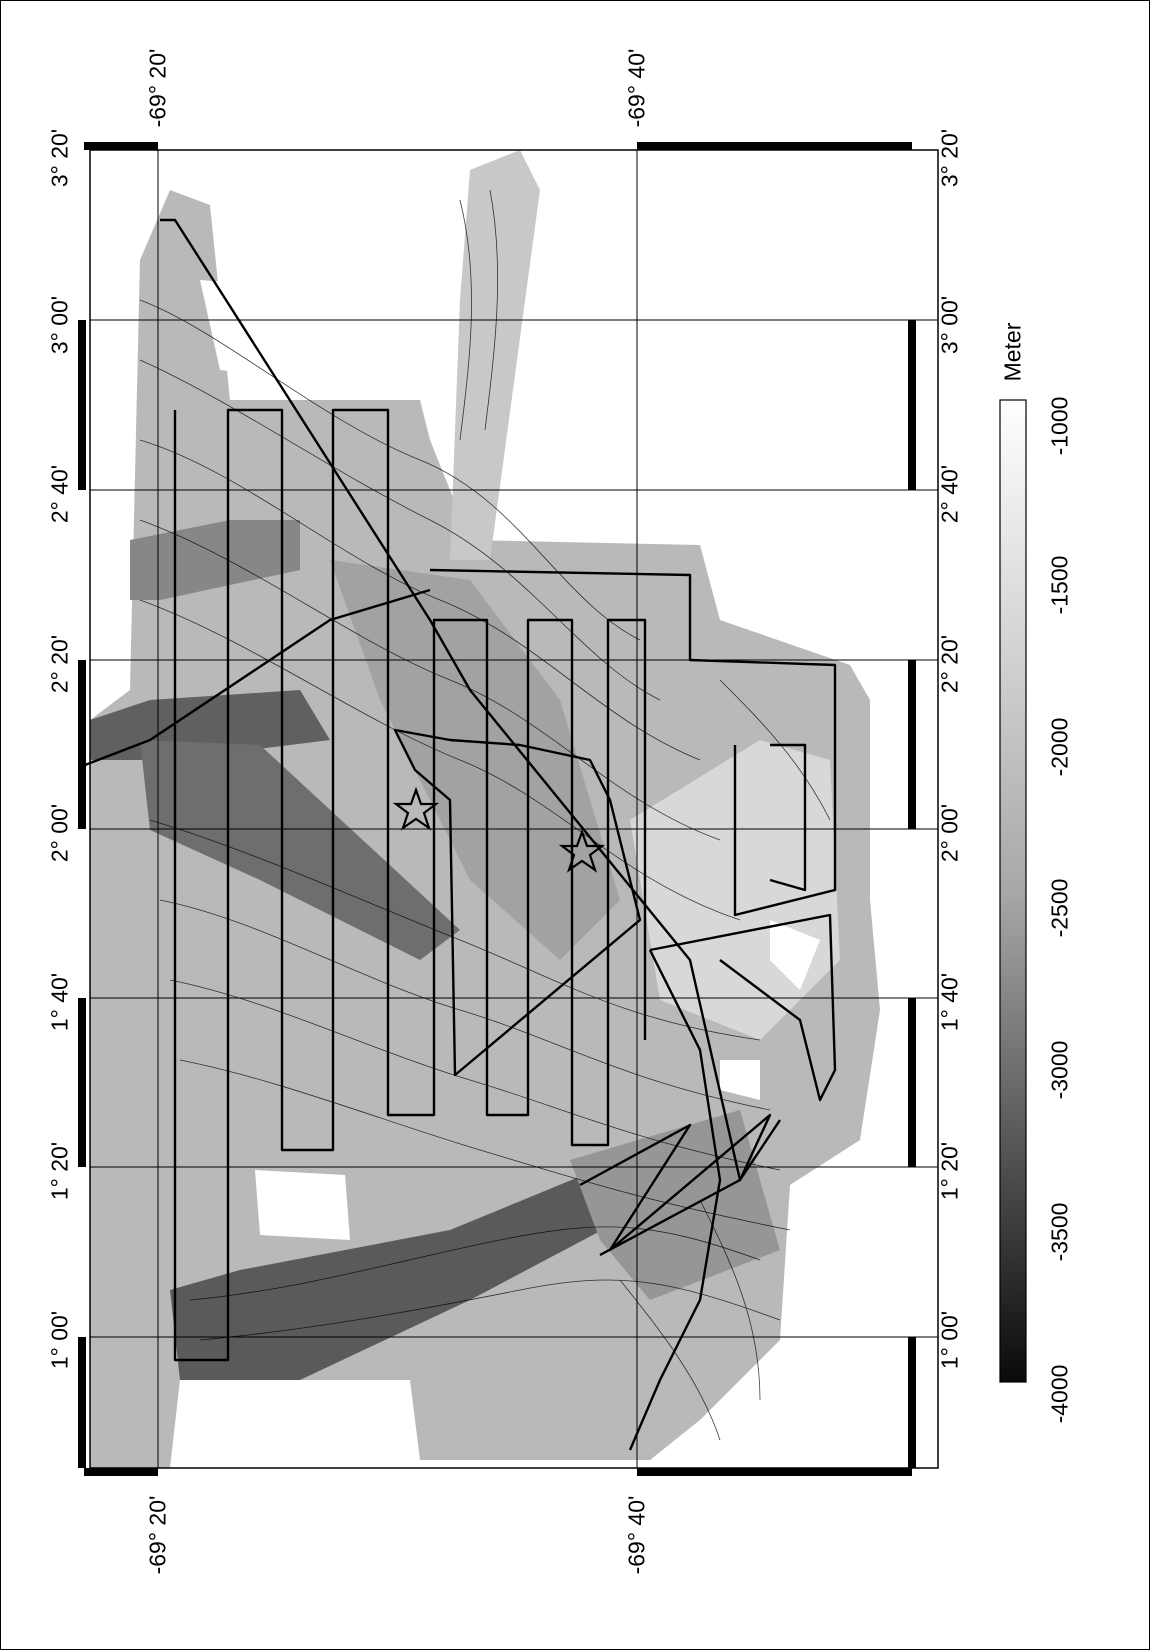  Describe the element at coordinates (59, 664) in the screenshot. I see `lon-label-left: 2° 20'` at that location.